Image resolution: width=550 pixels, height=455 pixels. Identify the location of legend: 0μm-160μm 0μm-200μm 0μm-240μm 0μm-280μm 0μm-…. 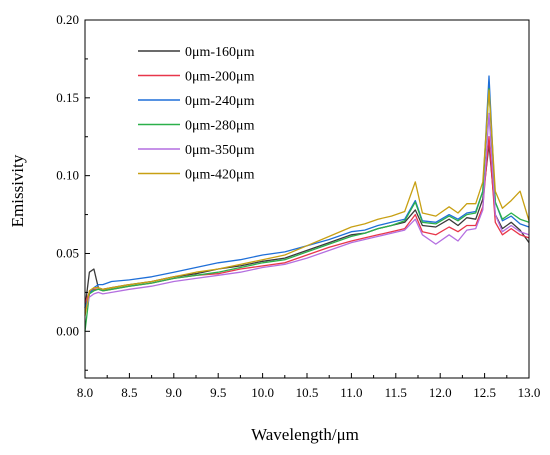
(196, 114).